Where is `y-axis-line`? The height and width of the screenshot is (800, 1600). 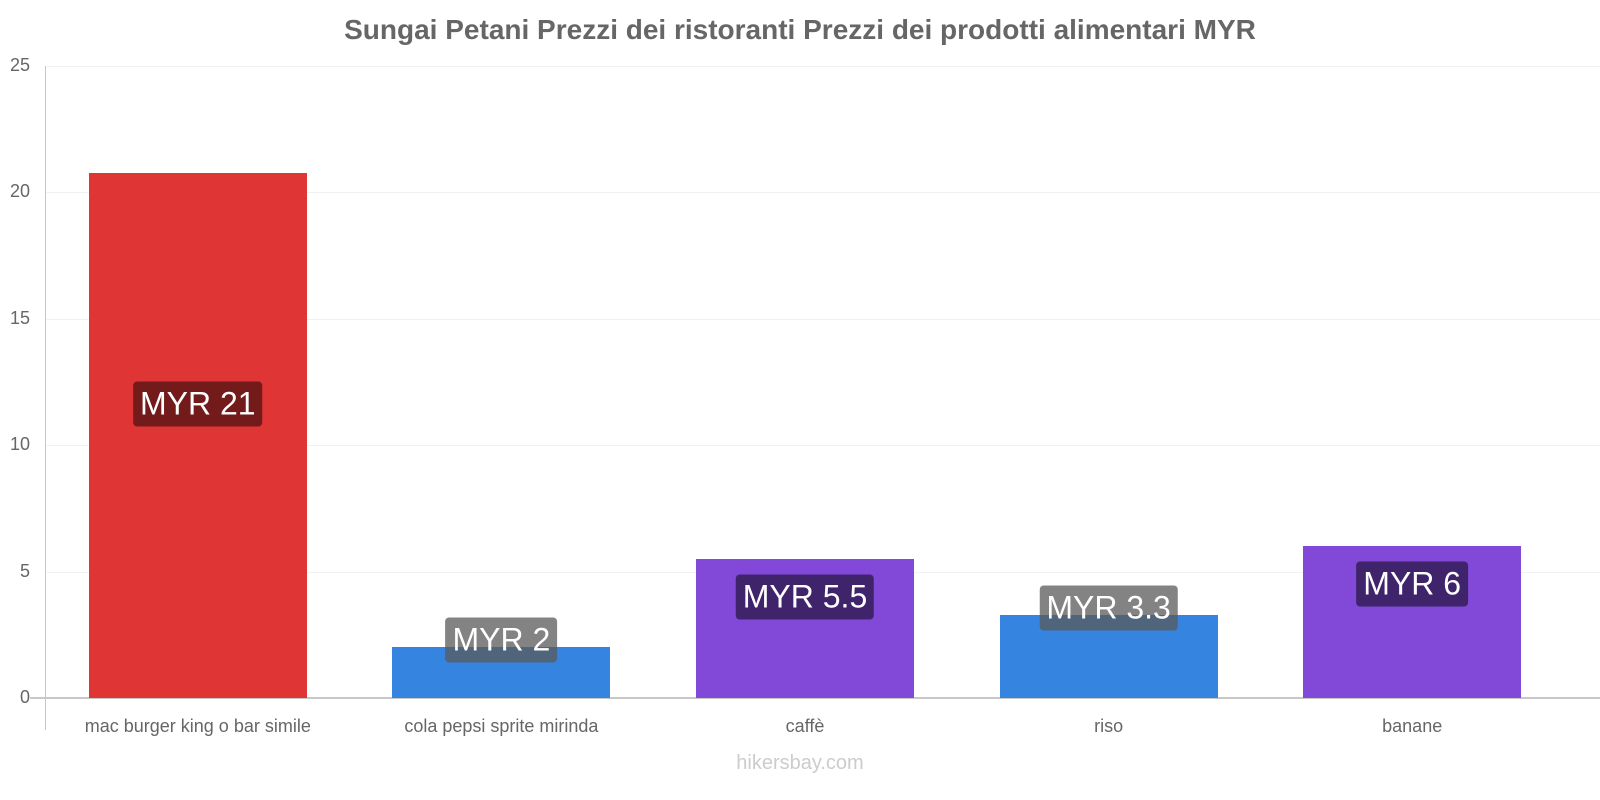
y-axis-line is located at coordinates (45, 398).